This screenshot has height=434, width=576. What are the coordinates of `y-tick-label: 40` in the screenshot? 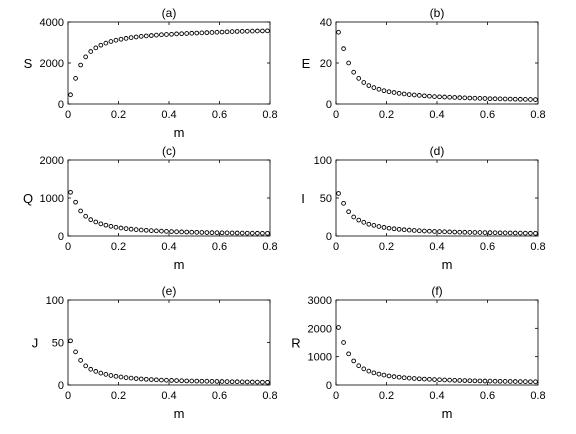 It's located at (326, 23).